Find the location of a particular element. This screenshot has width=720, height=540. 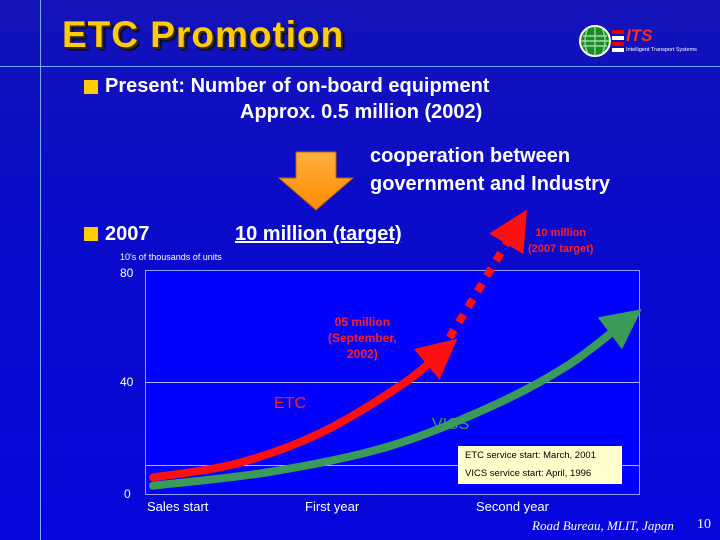

series-label-vics: VICS is located at coordinates (451, 424).